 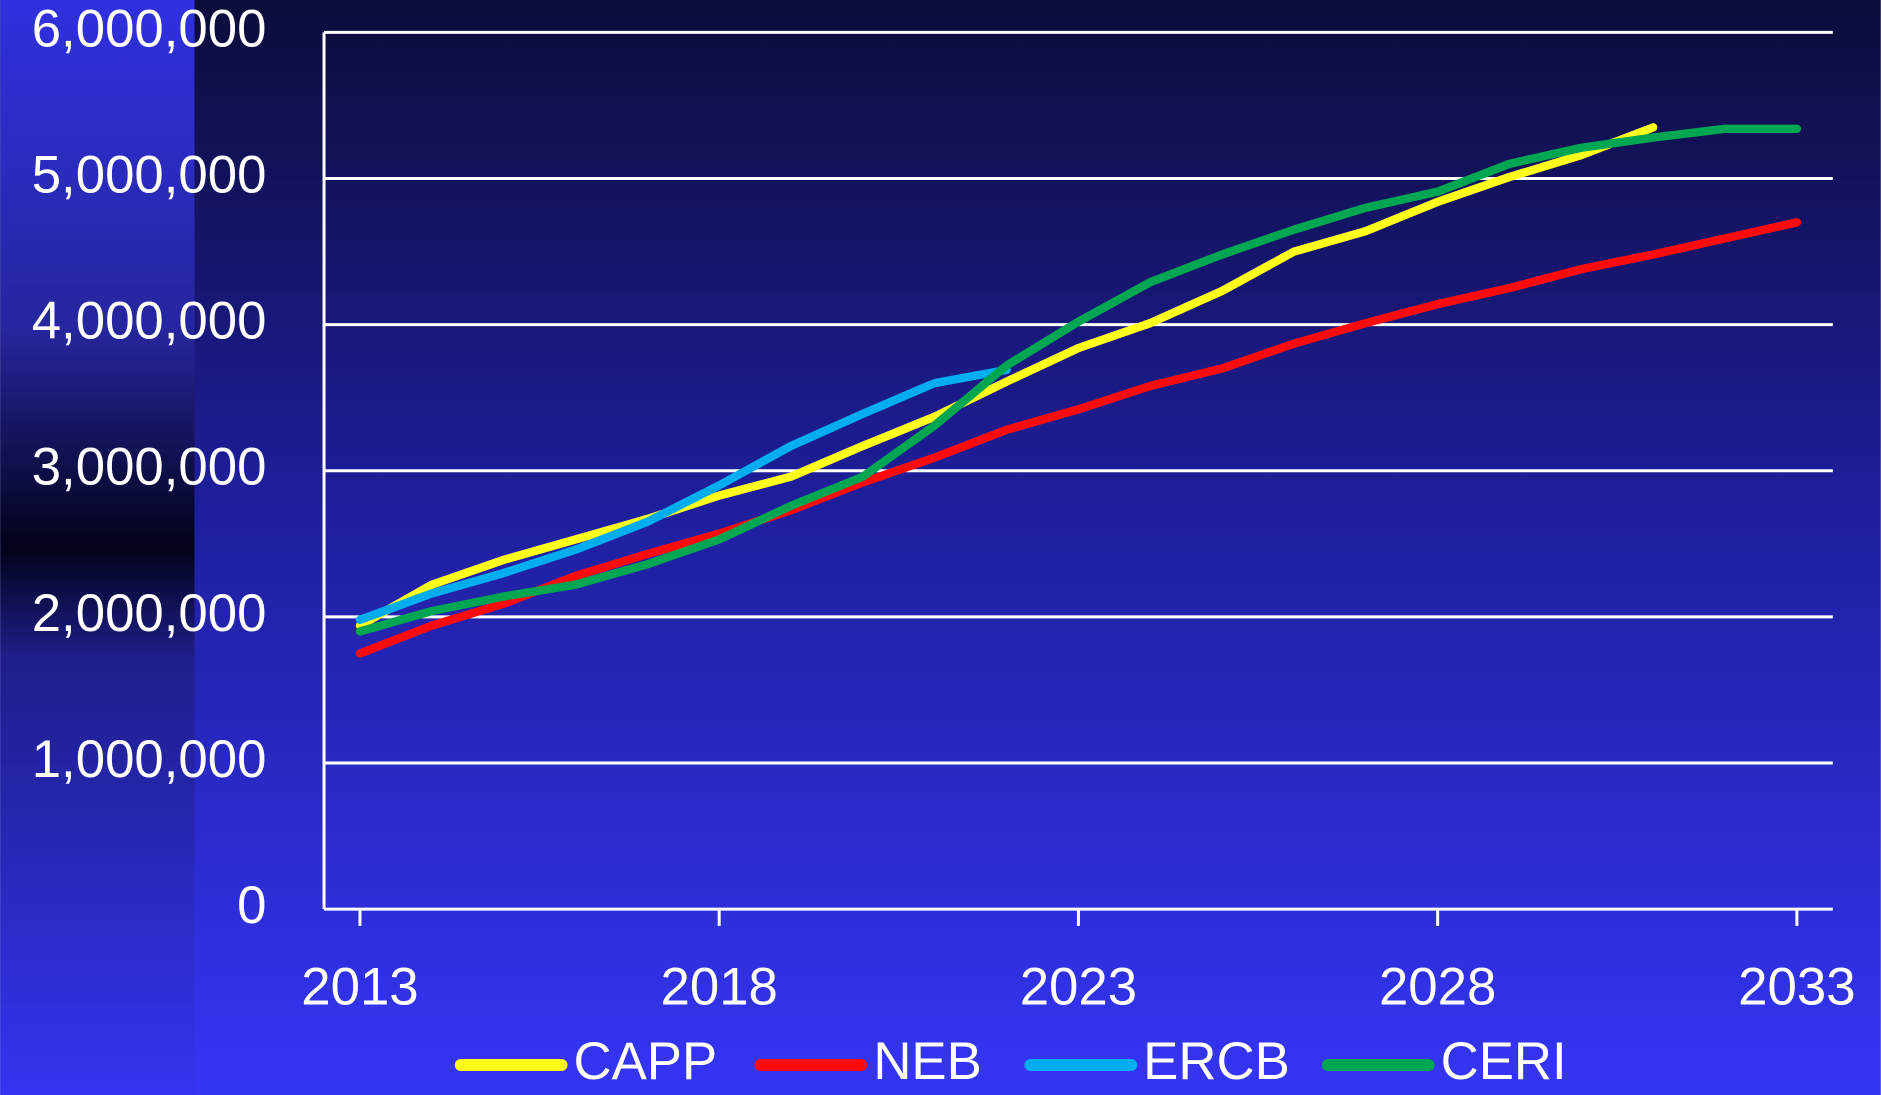 I want to click on y-tick-label: 5,000,000, so click(x=149, y=174).